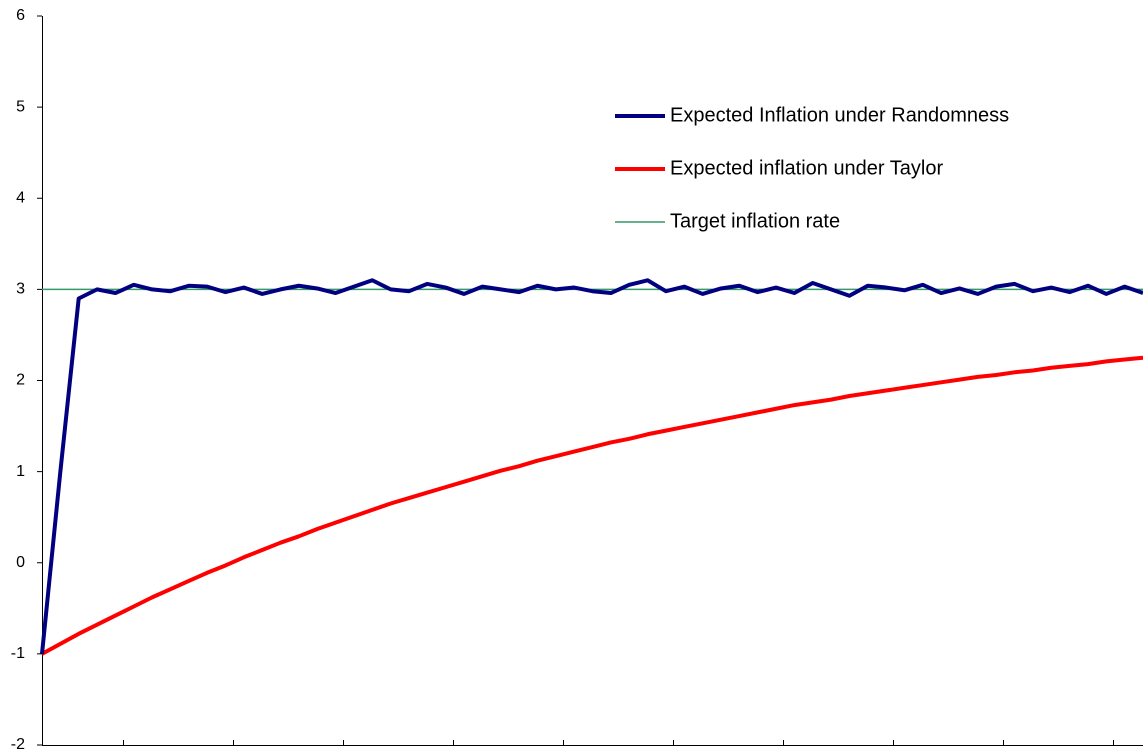 Image resolution: width=1143 pixels, height=756 pixels. What do you see at coordinates (839, 115) in the screenshot?
I see `legend-label: Expected Inflation under Randomness` at bounding box center [839, 115].